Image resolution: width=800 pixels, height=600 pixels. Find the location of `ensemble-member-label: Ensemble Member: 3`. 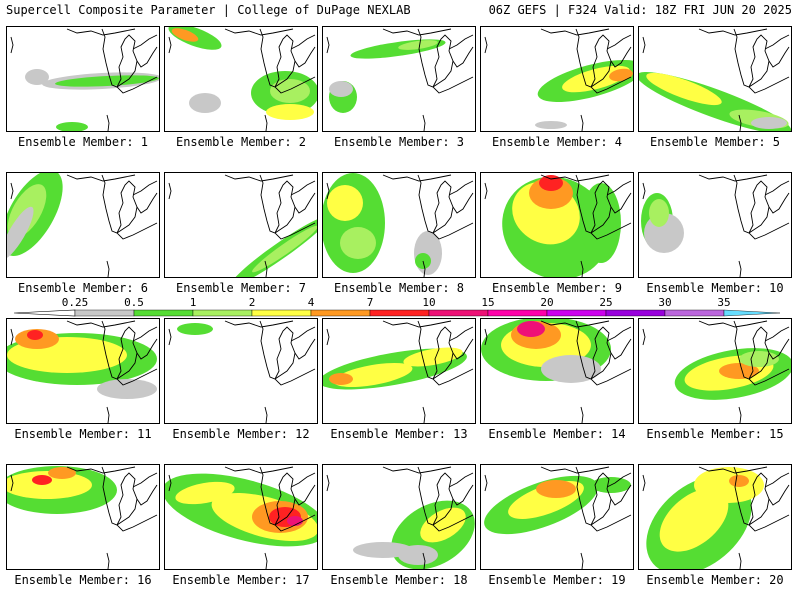

ensemble-member-label: Ensemble Member: 3 is located at coordinates (399, 142).